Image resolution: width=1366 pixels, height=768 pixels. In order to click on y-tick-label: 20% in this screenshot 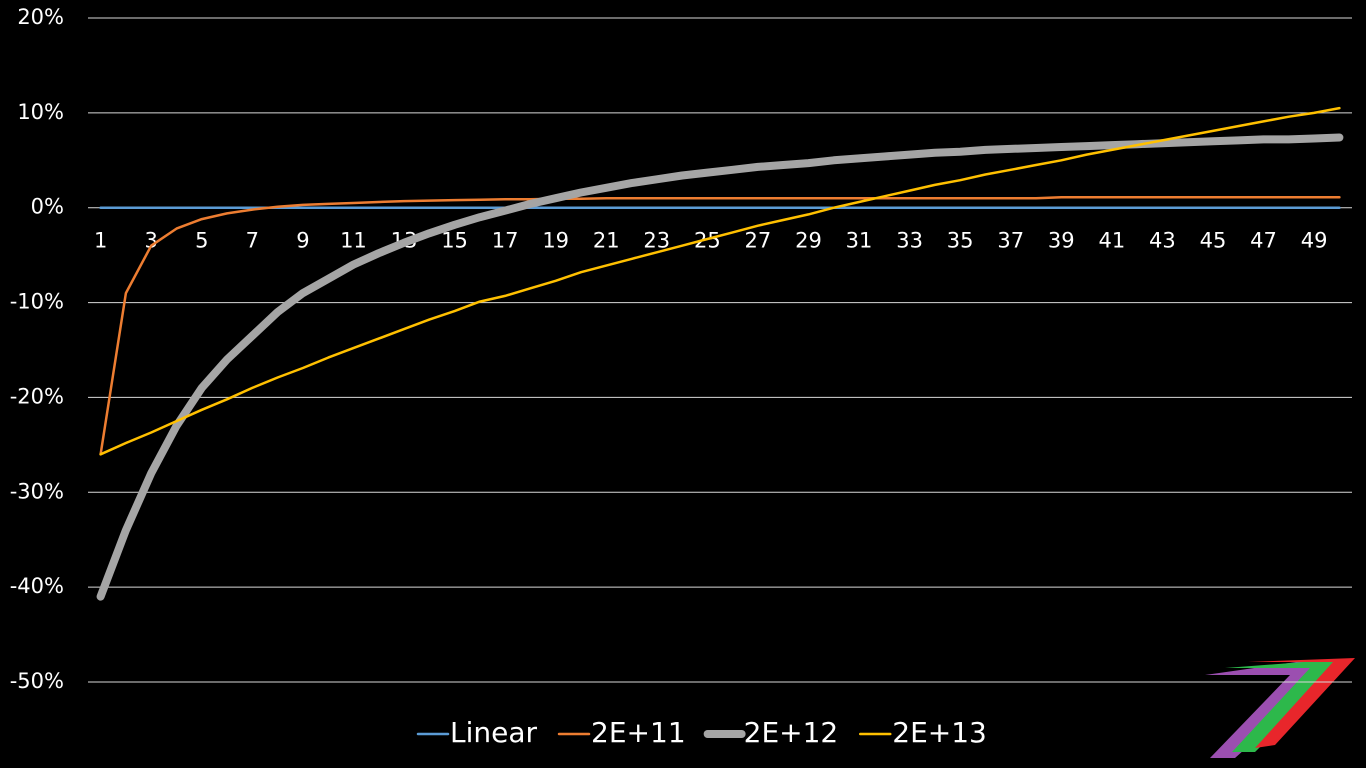, I will do `click(40, 17)`.